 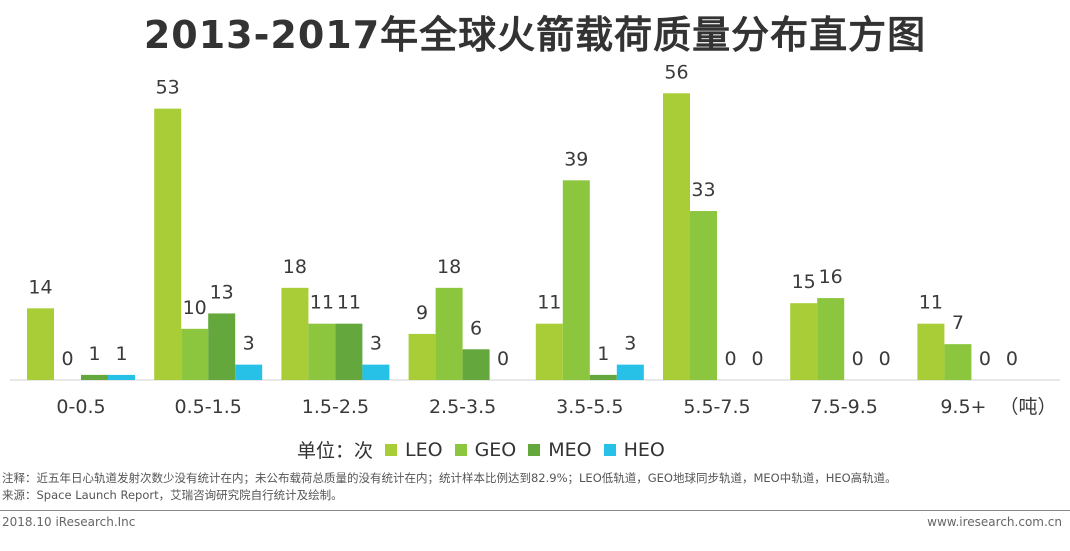 I want to click on data-label-heo-6: 0, so click(x=885, y=359).